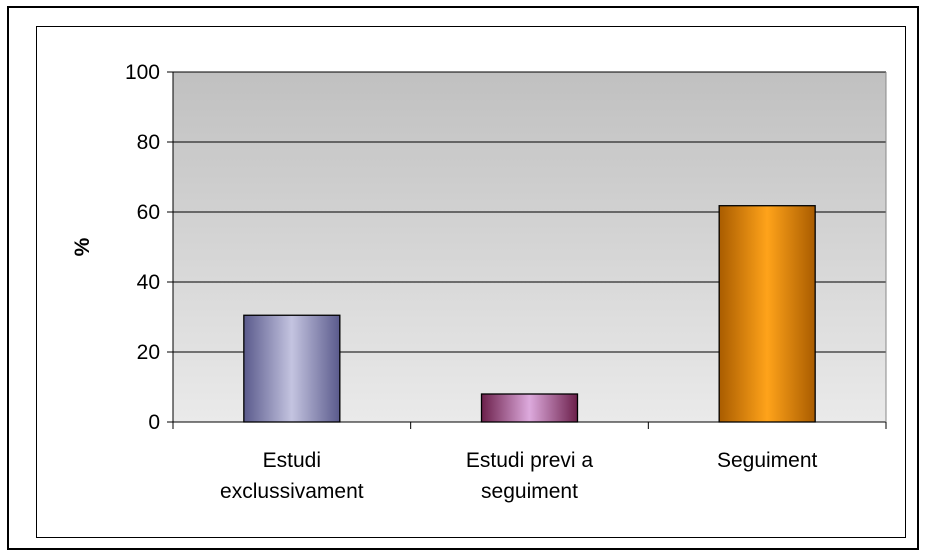 The width and height of the screenshot is (927, 557). I want to click on y-tick-label: 20, so click(148, 352).